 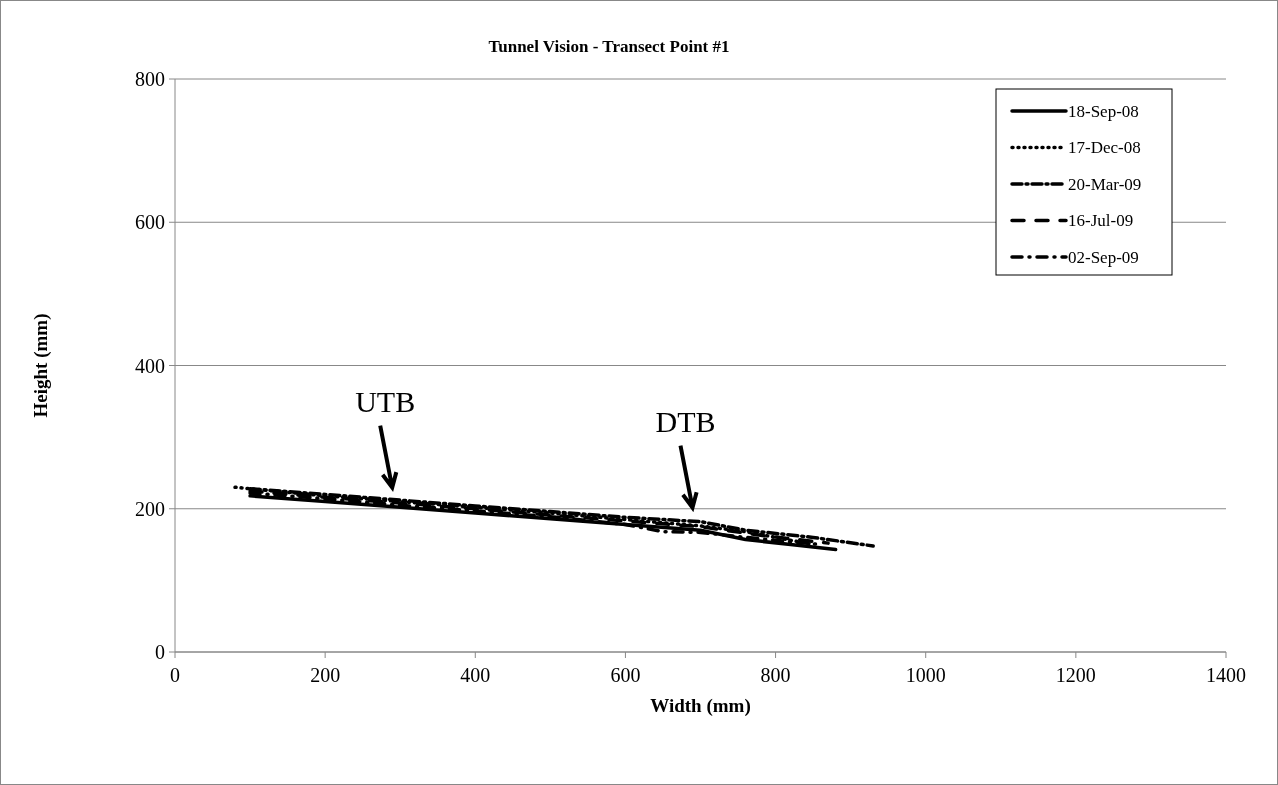 What do you see at coordinates (150, 365) in the screenshot?
I see `y-tick-label: 400` at bounding box center [150, 365].